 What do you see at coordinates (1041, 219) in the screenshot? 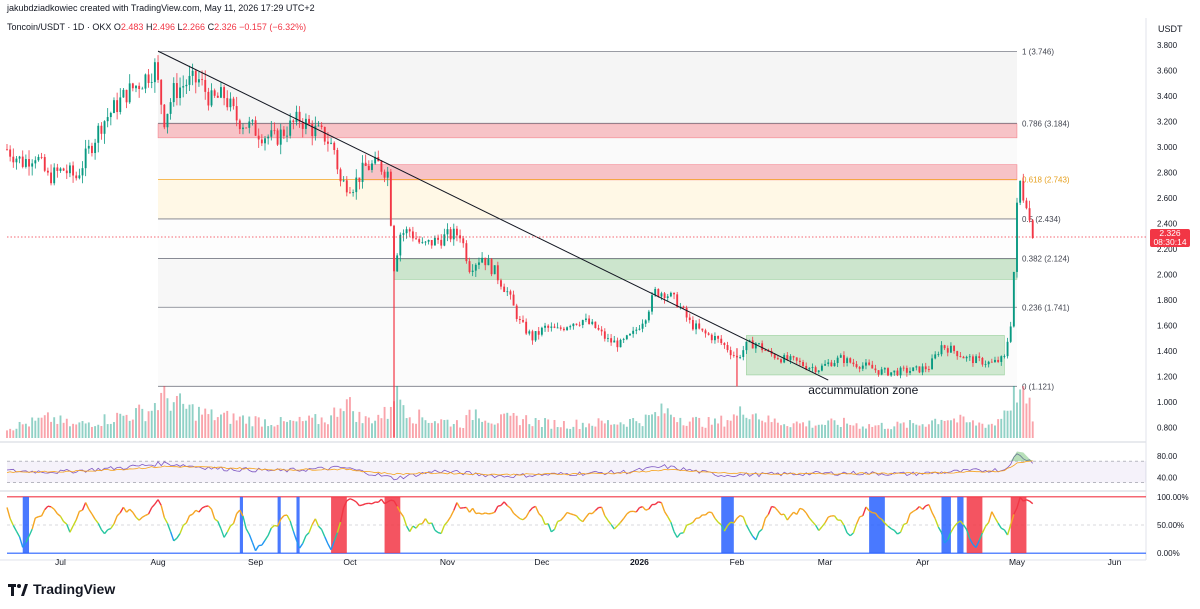
I see `fib-level-label: 0.5 (2.434)` at bounding box center [1041, 219].